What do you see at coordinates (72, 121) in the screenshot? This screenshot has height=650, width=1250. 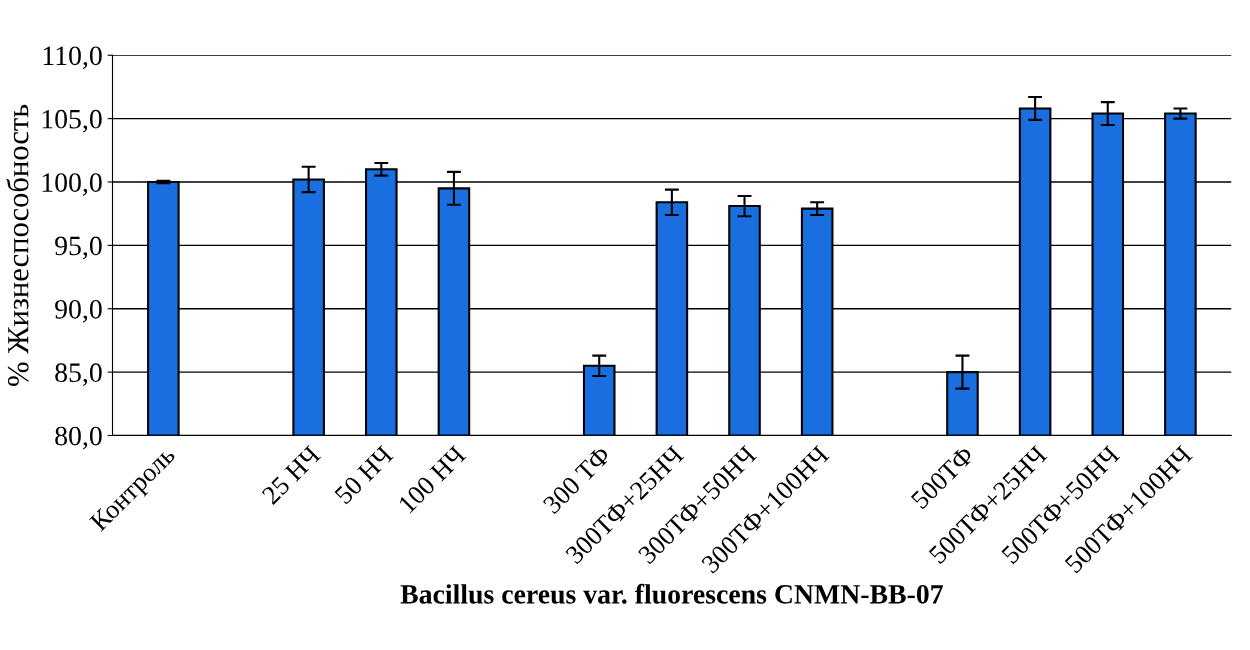 I see `y-tick-label: 105,0` at bounding box center [72, 121].